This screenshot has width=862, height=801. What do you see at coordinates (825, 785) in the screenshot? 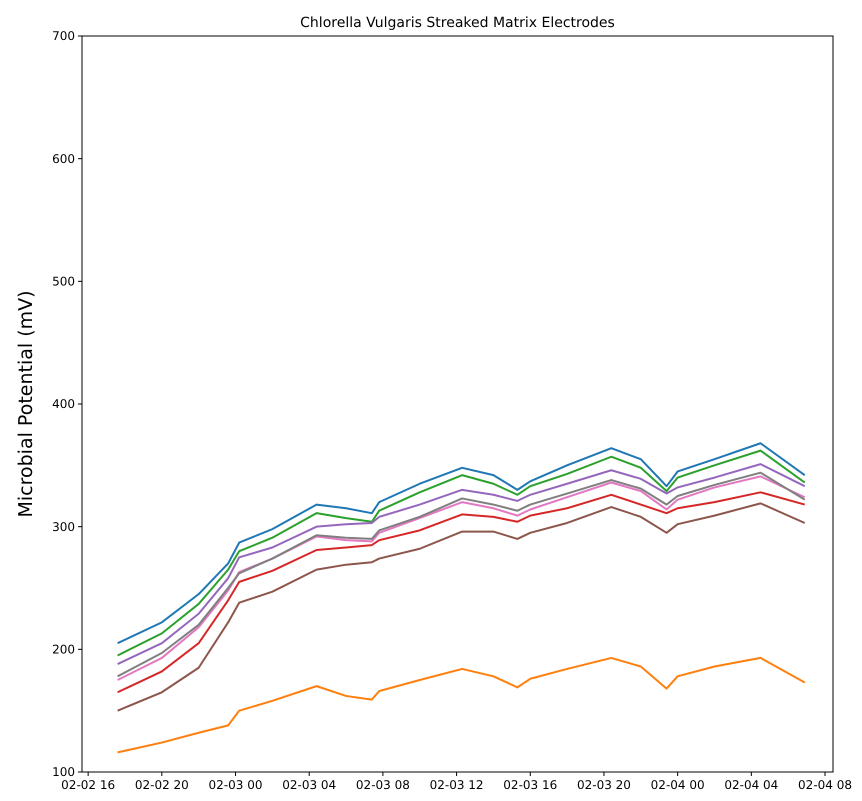
I see `x-tick-label: 02-04 08` at bounding box center [825, 785].